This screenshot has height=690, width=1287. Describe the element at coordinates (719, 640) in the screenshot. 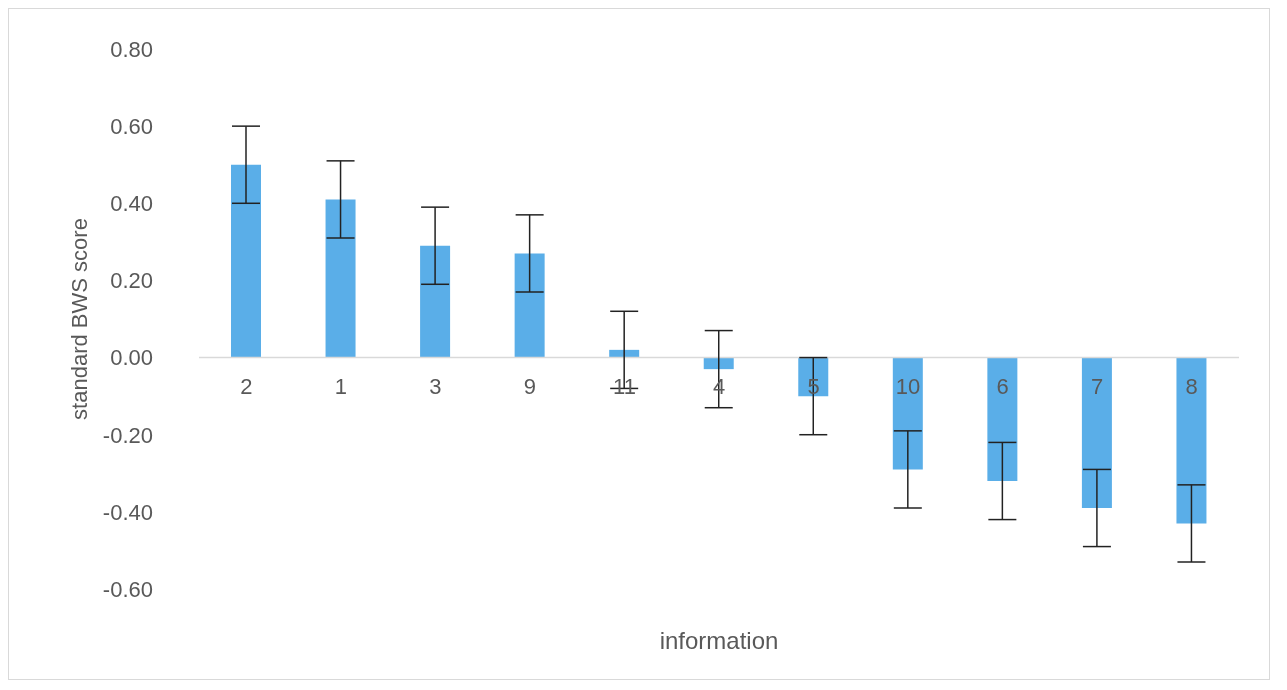

I see `x-axis-title: information` at that location.